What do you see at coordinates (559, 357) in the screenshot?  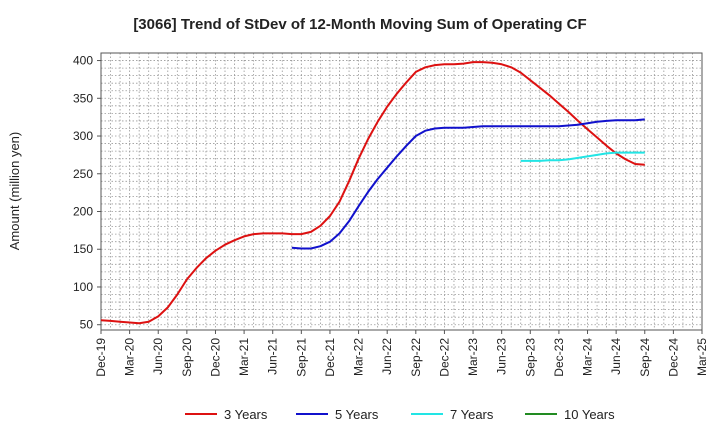 I see `x-tick-label: Dec-23` at bounding box center [559, 357].